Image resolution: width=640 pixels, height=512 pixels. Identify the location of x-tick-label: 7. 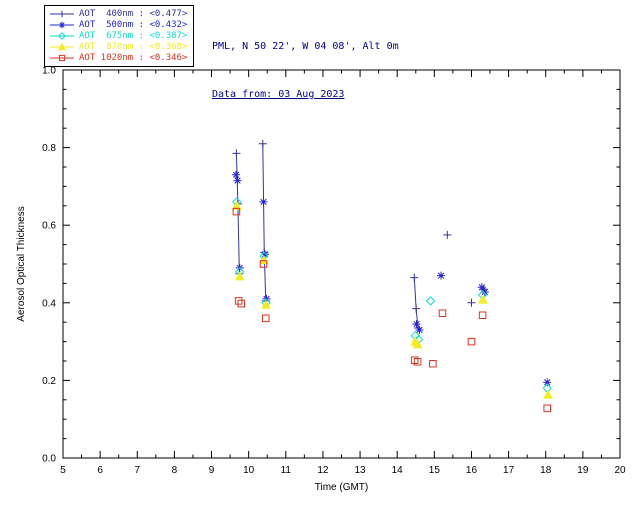
(137, 470).